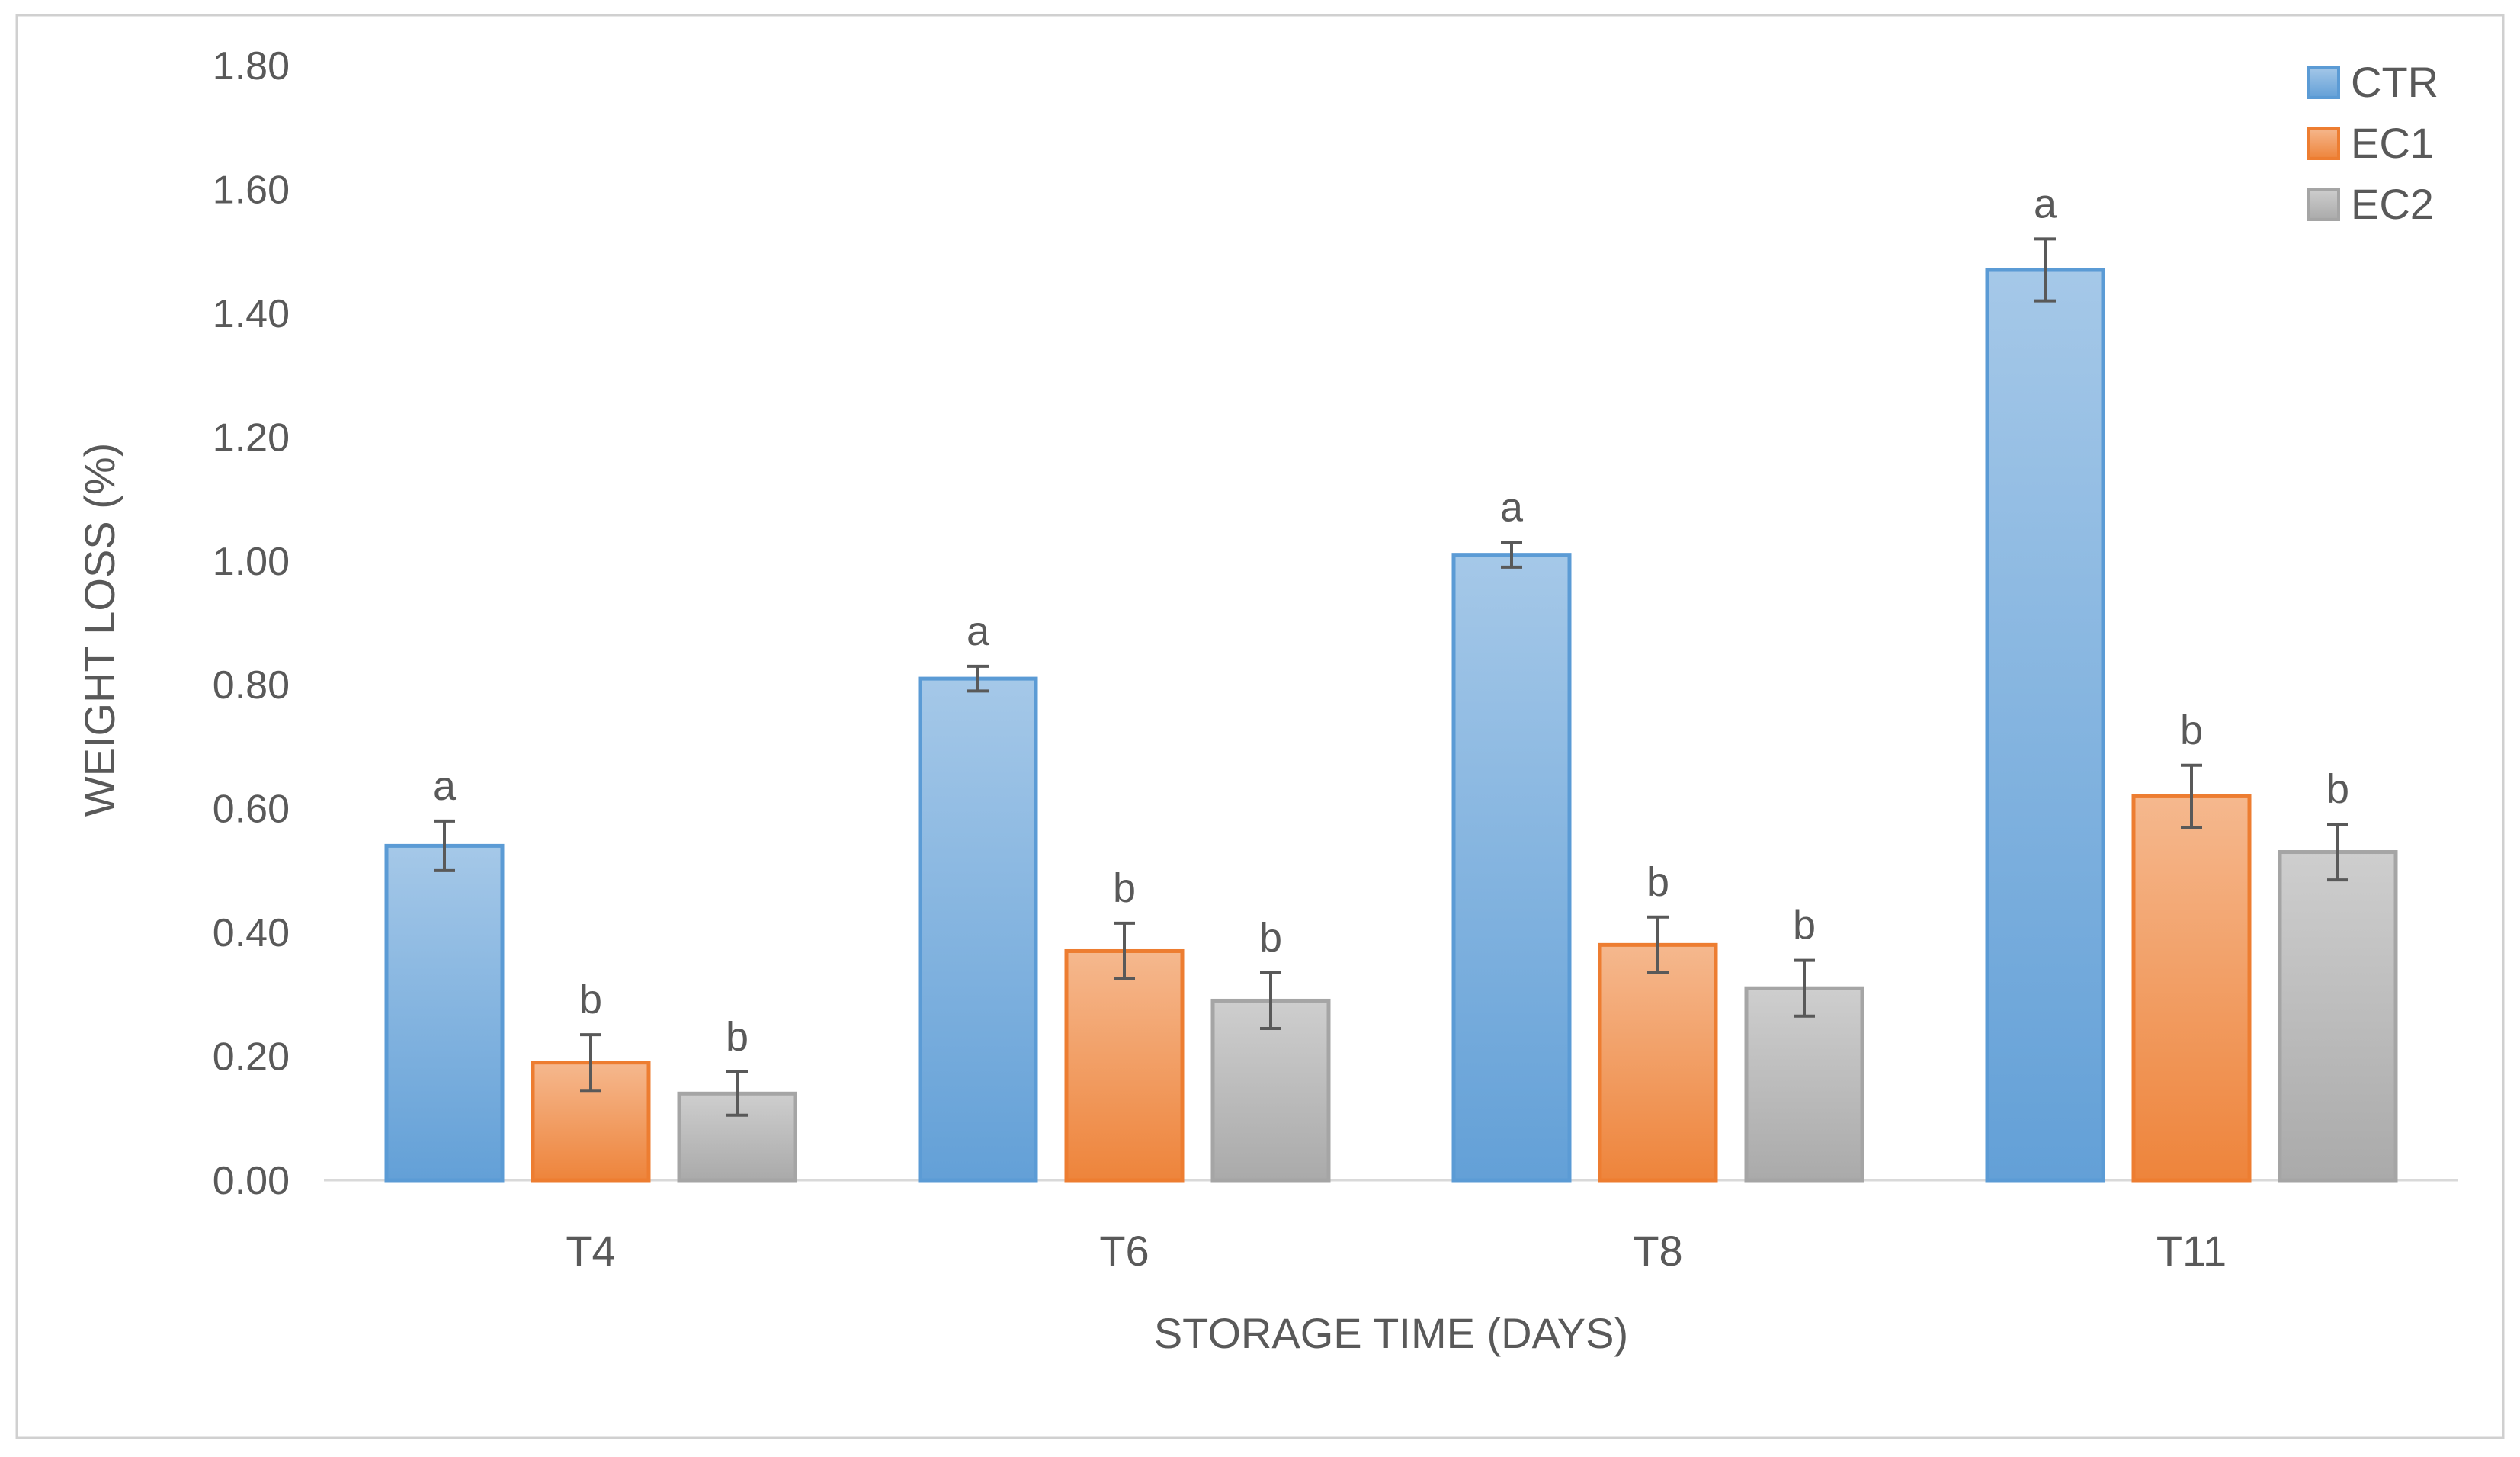 The width and height of the screenshot is (2520, 1457). I want to click on bar-ctr-t11, so click(2045, 726).